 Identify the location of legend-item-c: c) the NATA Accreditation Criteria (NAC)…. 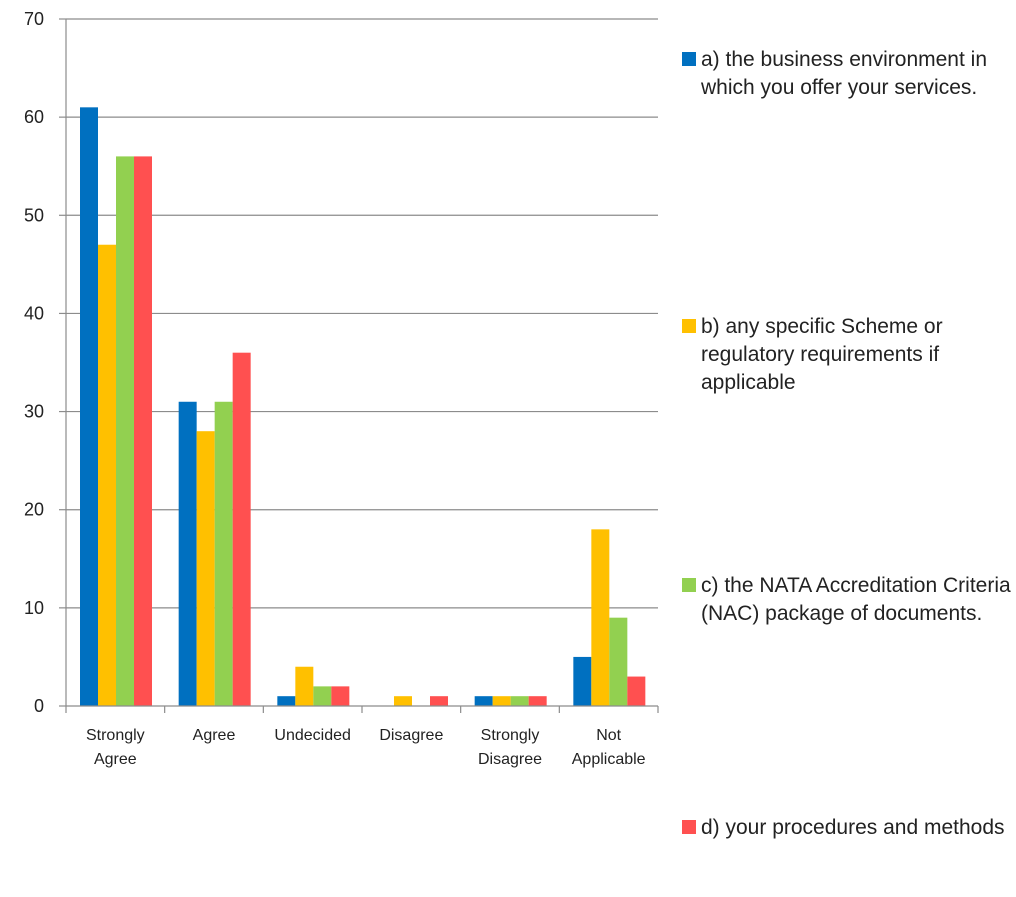
(847, 600).